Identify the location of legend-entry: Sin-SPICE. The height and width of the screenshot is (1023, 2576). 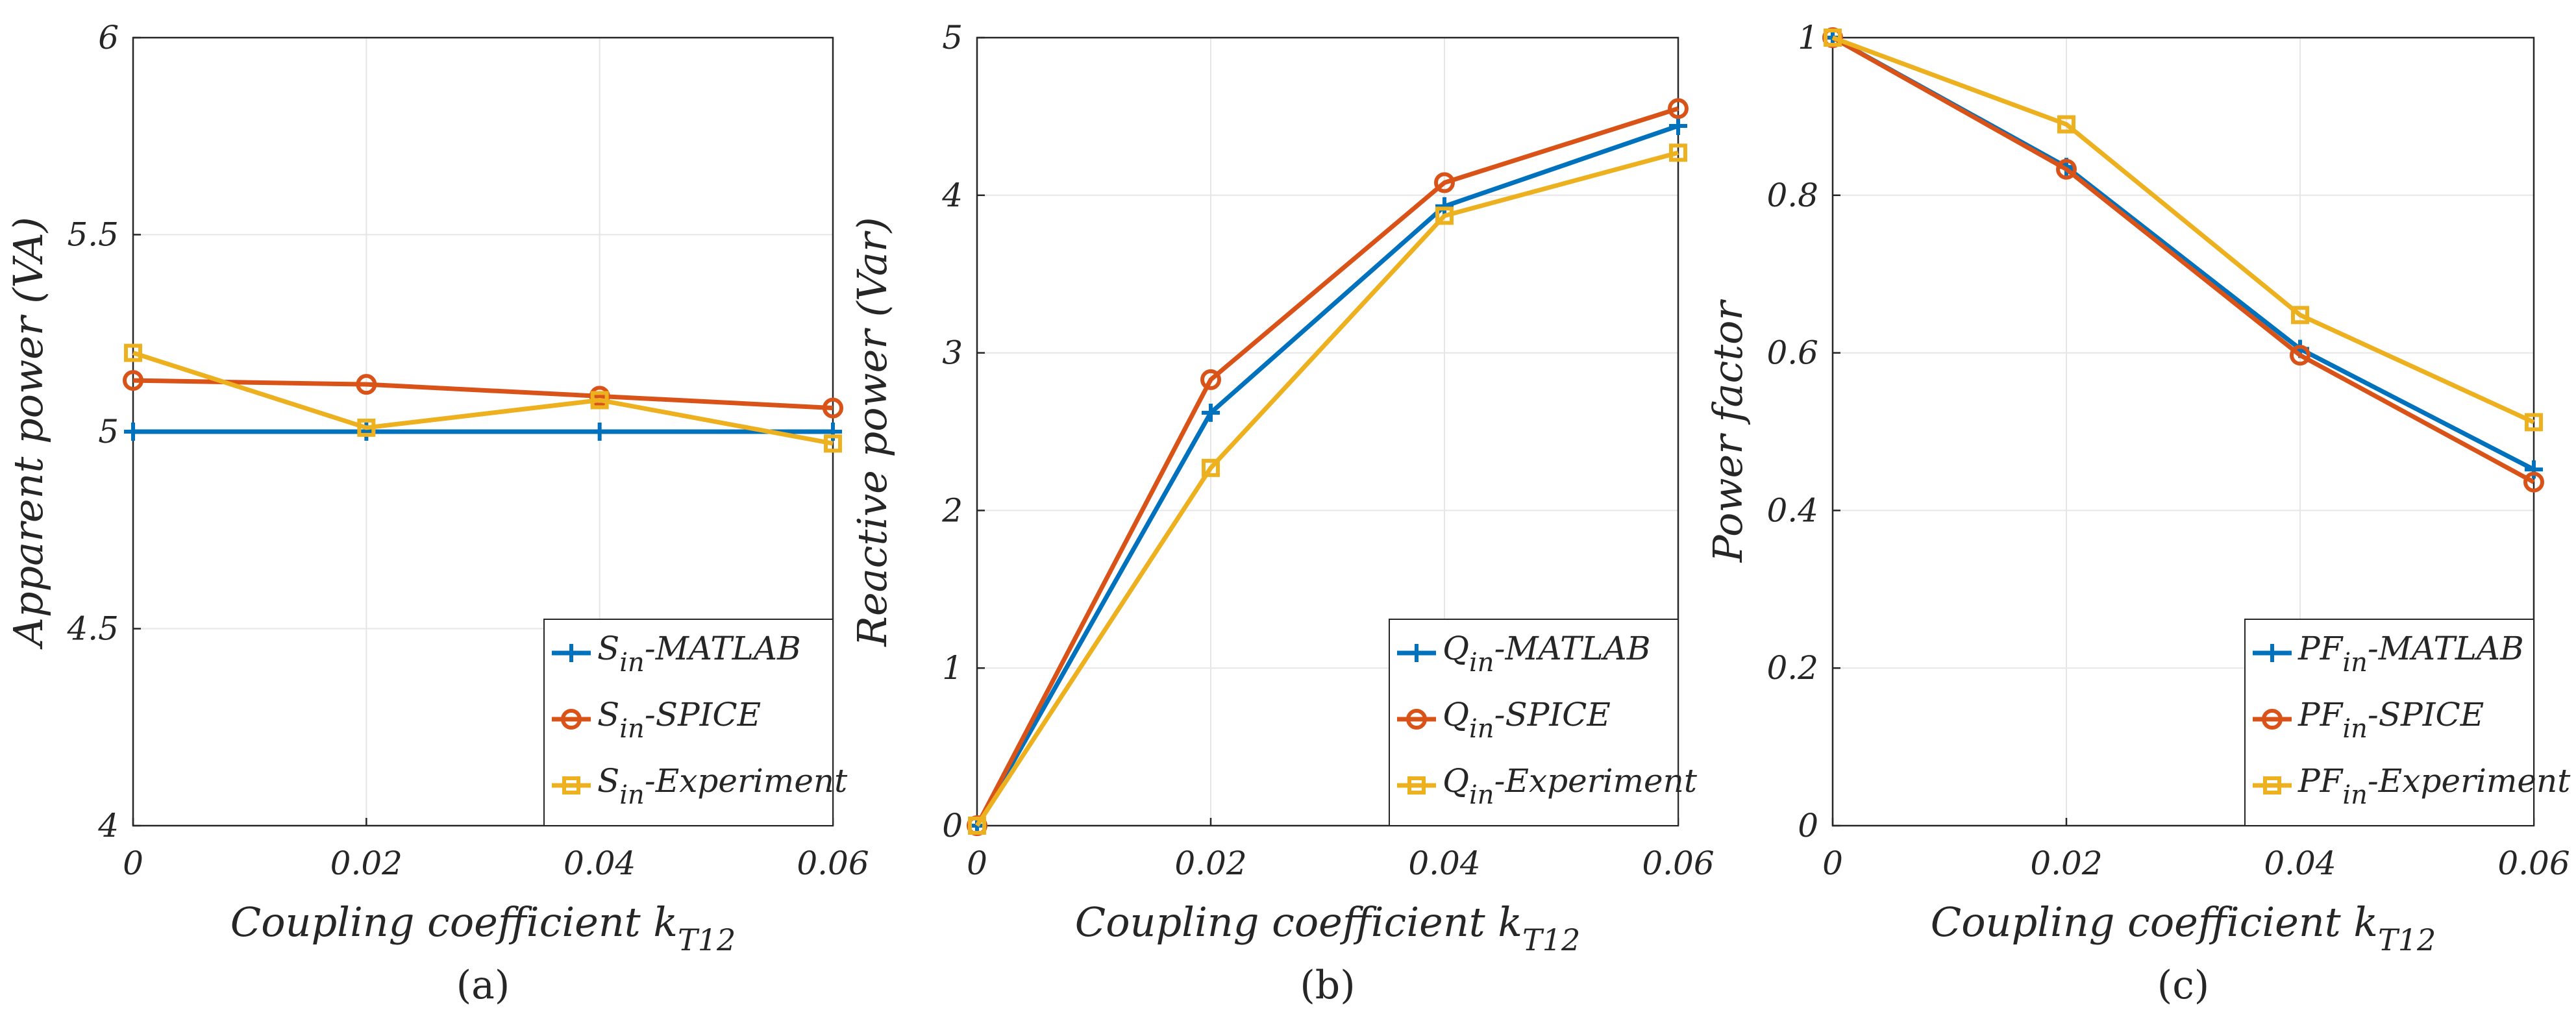
(679, 720).